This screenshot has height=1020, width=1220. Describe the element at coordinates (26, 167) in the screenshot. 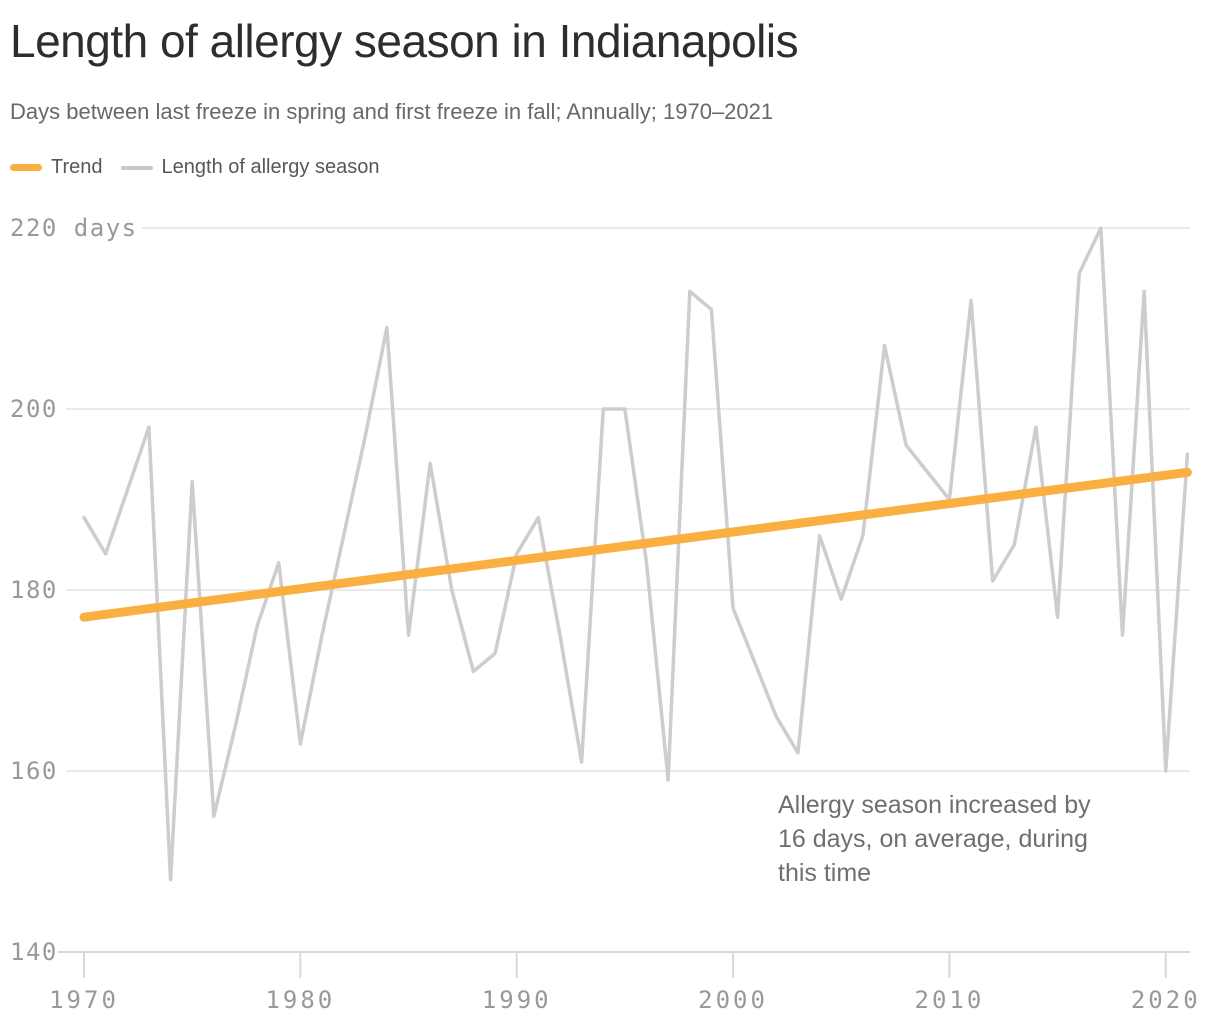

I see `trend-line-swatch-icon` at that location.